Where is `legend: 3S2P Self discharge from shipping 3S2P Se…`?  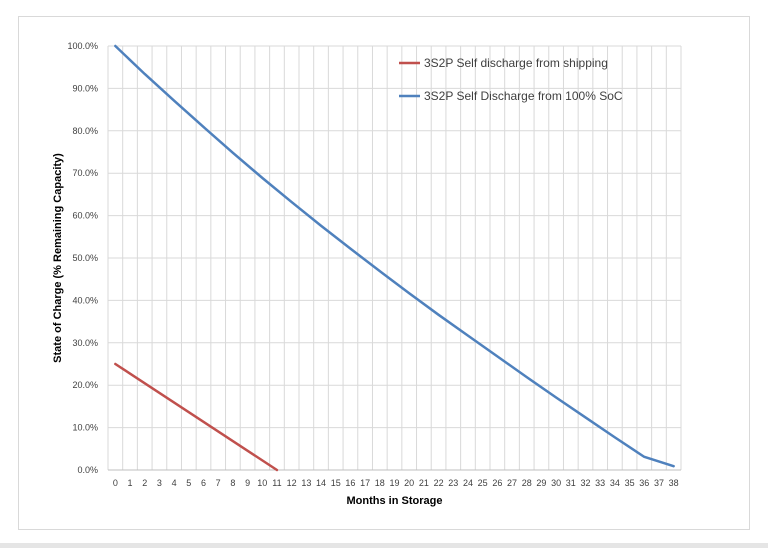 legend: 3S2P Self discharge from shipping 3S2P Se… is located at coordinates (511, 79).